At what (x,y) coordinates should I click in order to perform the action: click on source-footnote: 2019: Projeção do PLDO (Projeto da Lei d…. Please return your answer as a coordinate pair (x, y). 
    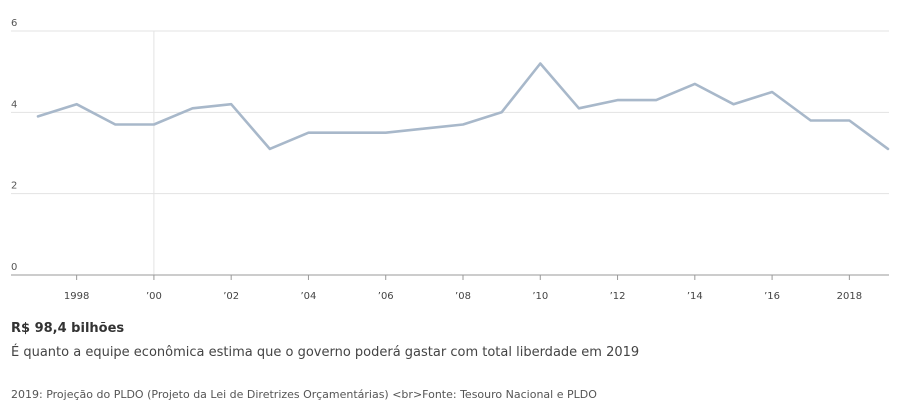
    Looking at the image, I should click on (304, 394).